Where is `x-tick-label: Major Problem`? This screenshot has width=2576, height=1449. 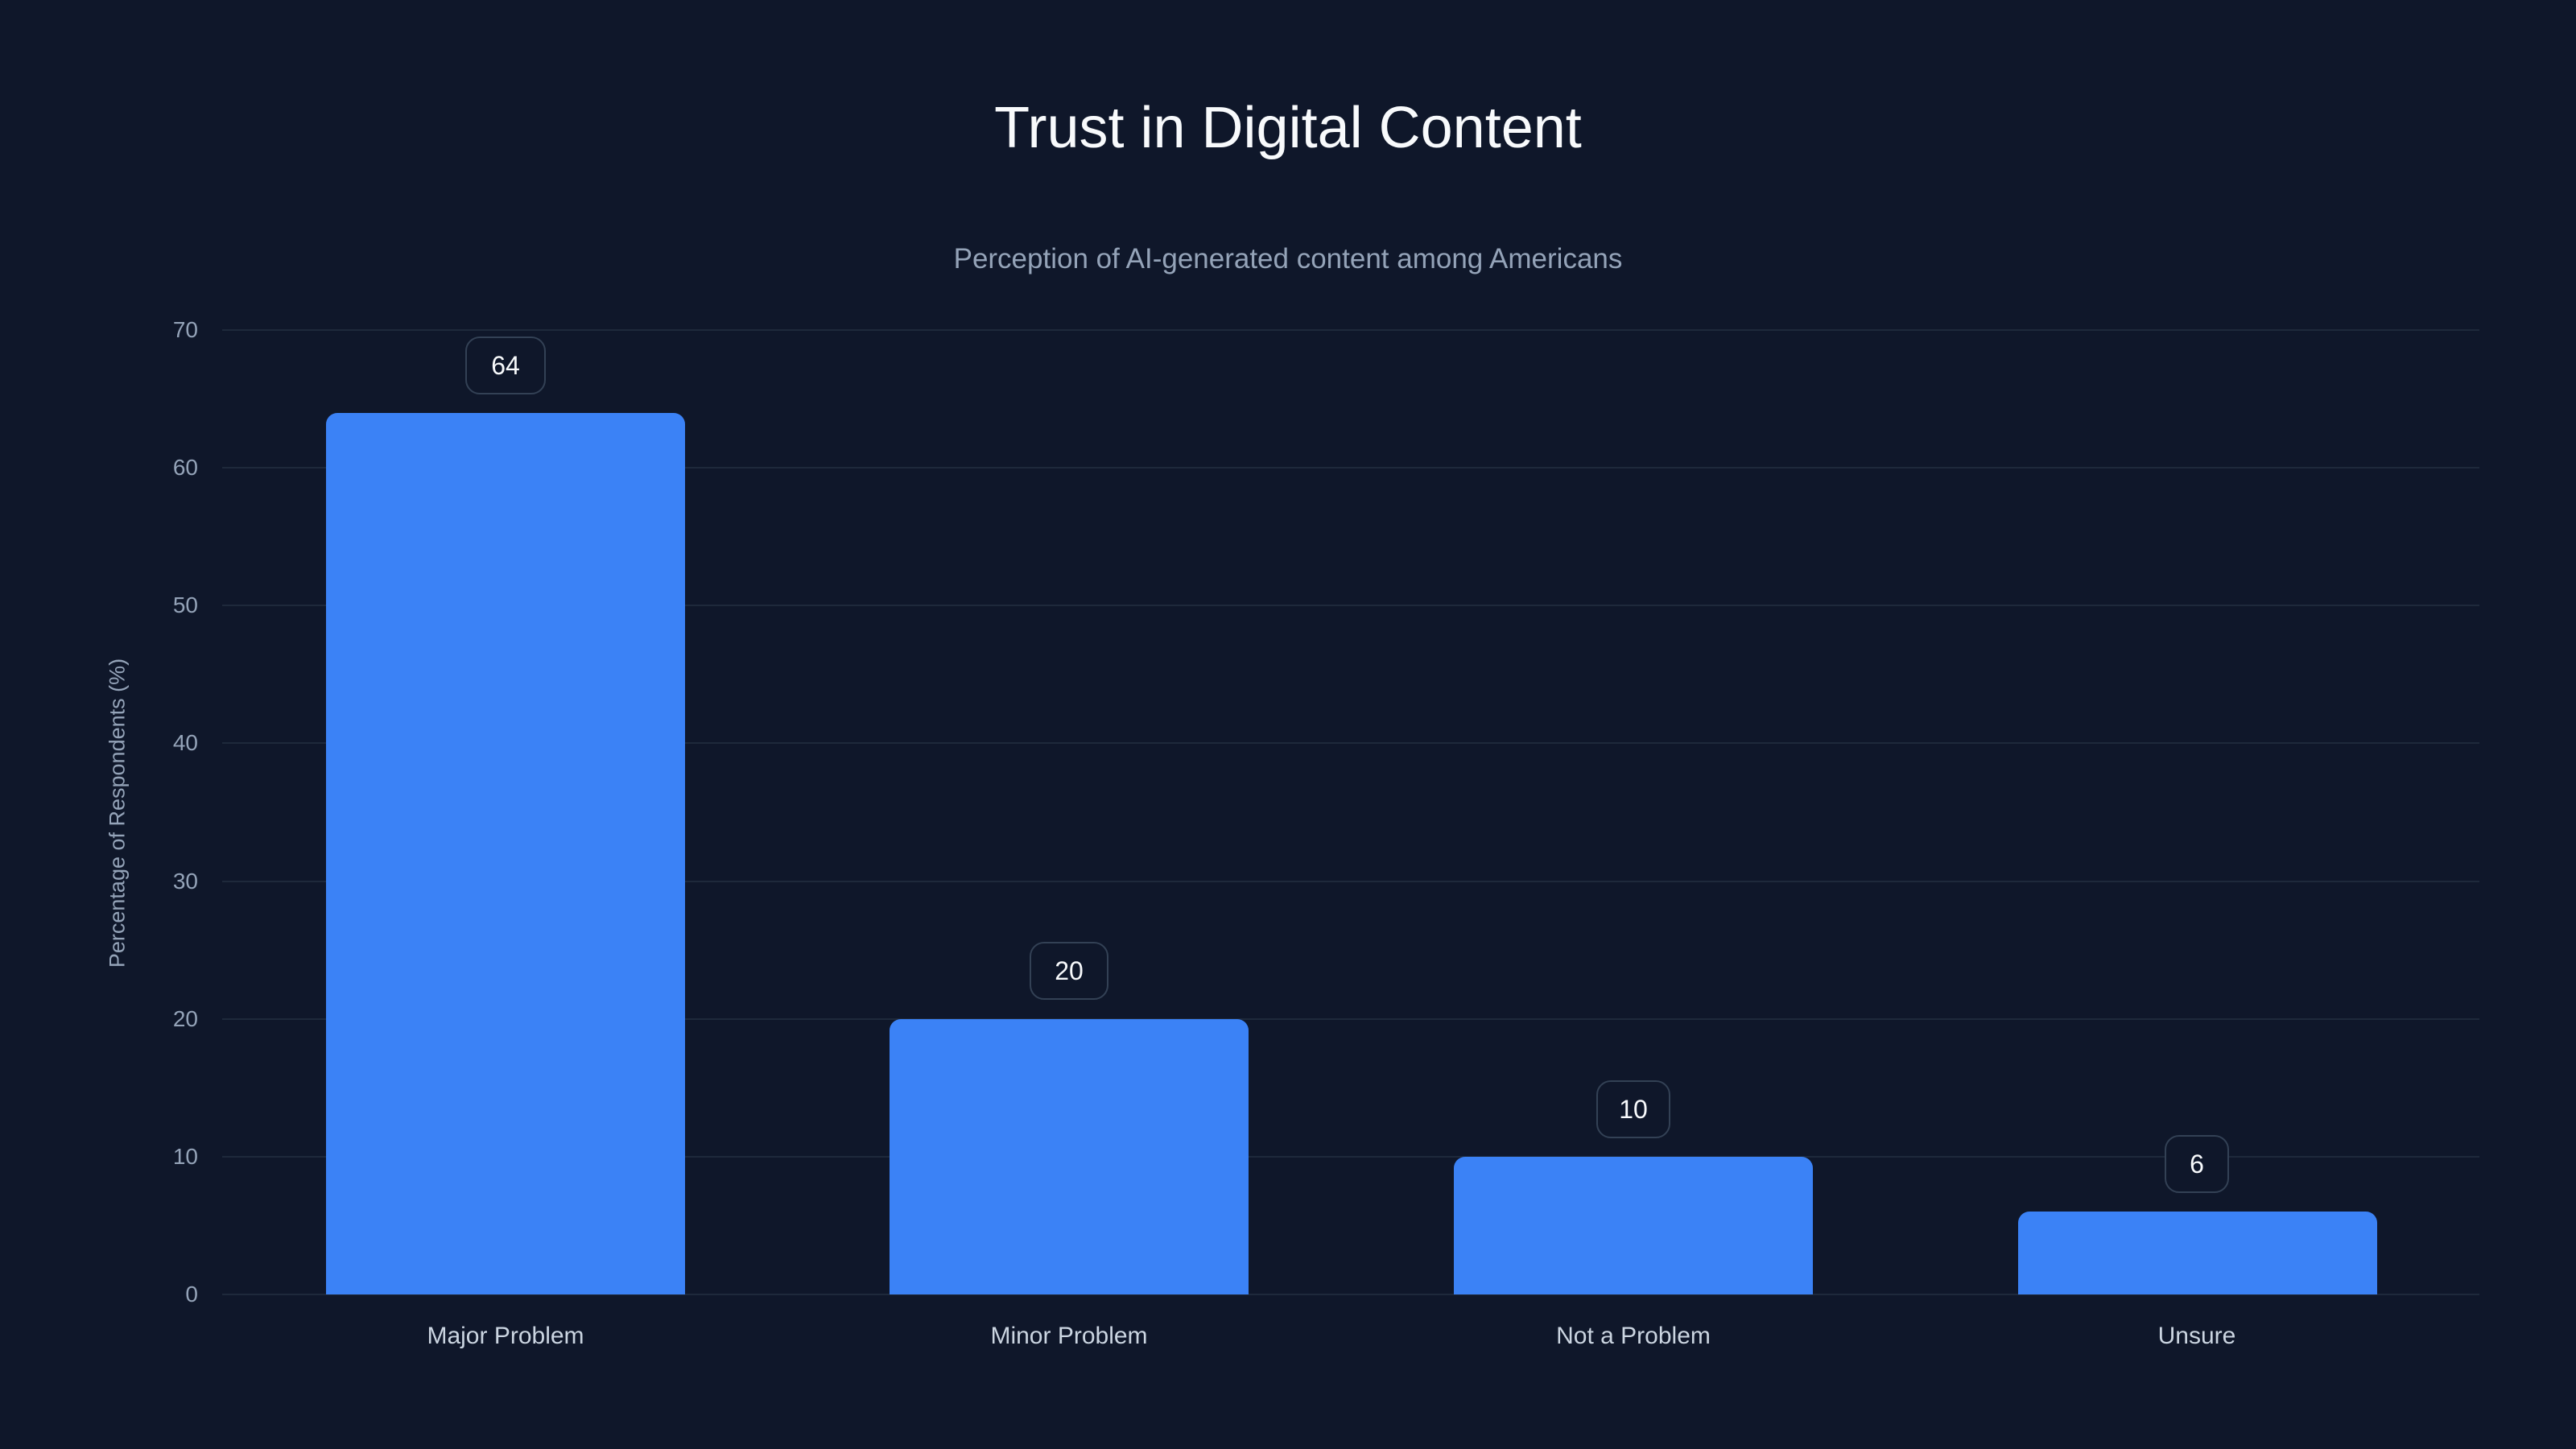 x-tick-label: Major Problem is located at coordinates (505, 1336).